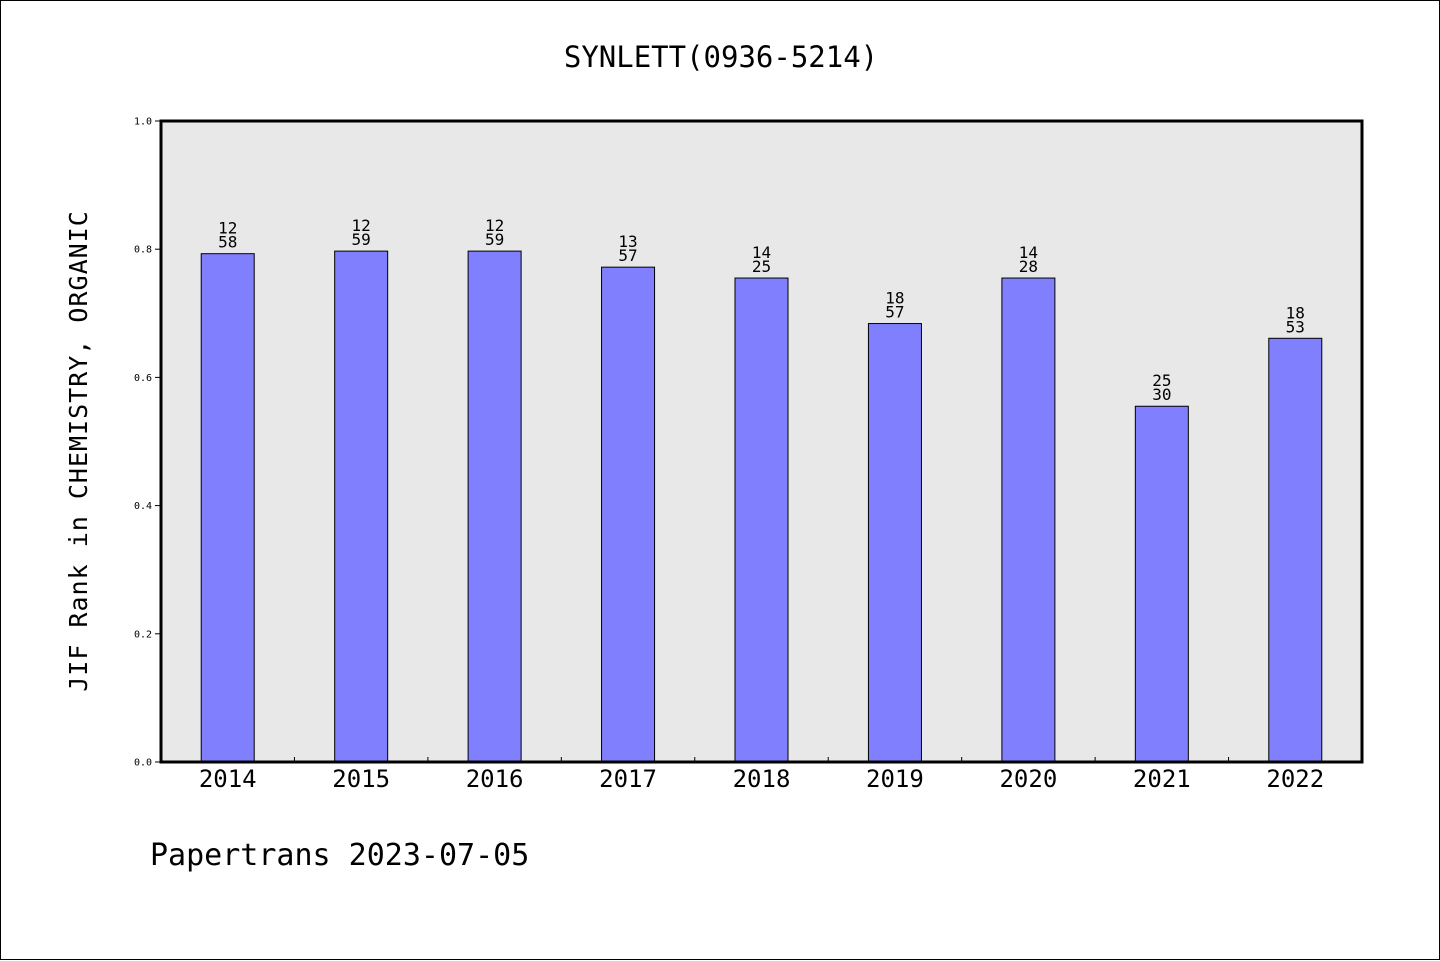 The image size is (1440, 961). I want to click on bar-total-label: 28, so click(1028, 266).